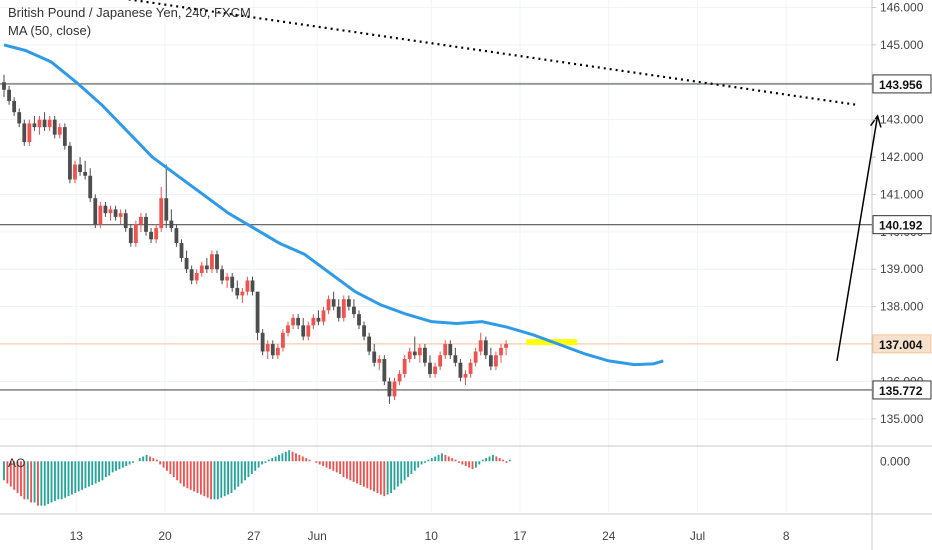  Describe the element at coordinates (520, 536) in the screenshot. I see `time-tick-label: 17` at that location.